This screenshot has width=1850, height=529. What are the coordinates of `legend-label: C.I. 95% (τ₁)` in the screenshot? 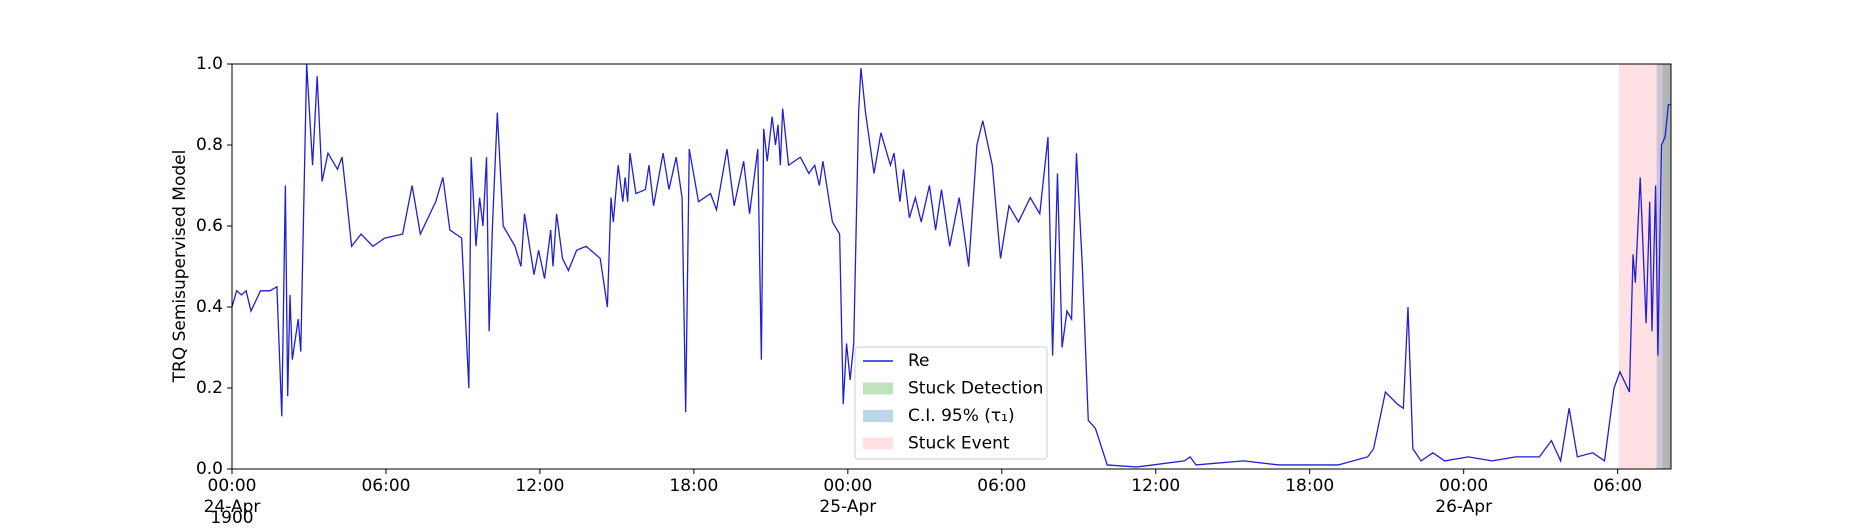 It's located at (961, 416).